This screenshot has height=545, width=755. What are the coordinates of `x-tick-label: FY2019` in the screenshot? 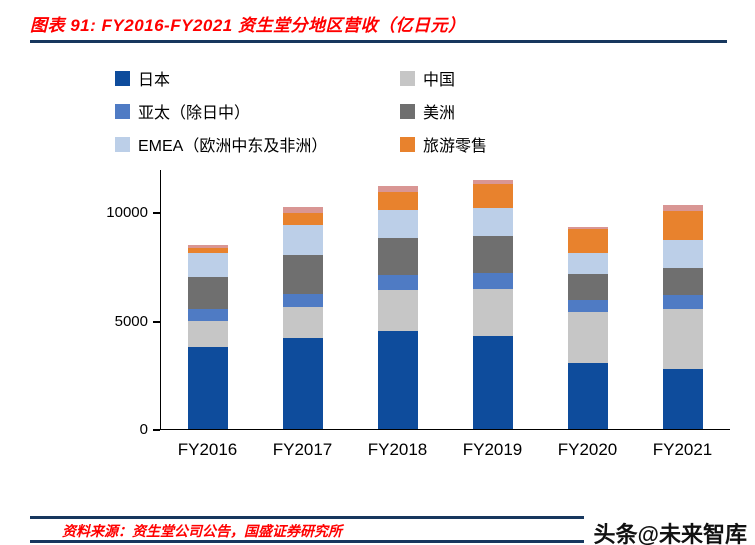 It's located at (492, 449).